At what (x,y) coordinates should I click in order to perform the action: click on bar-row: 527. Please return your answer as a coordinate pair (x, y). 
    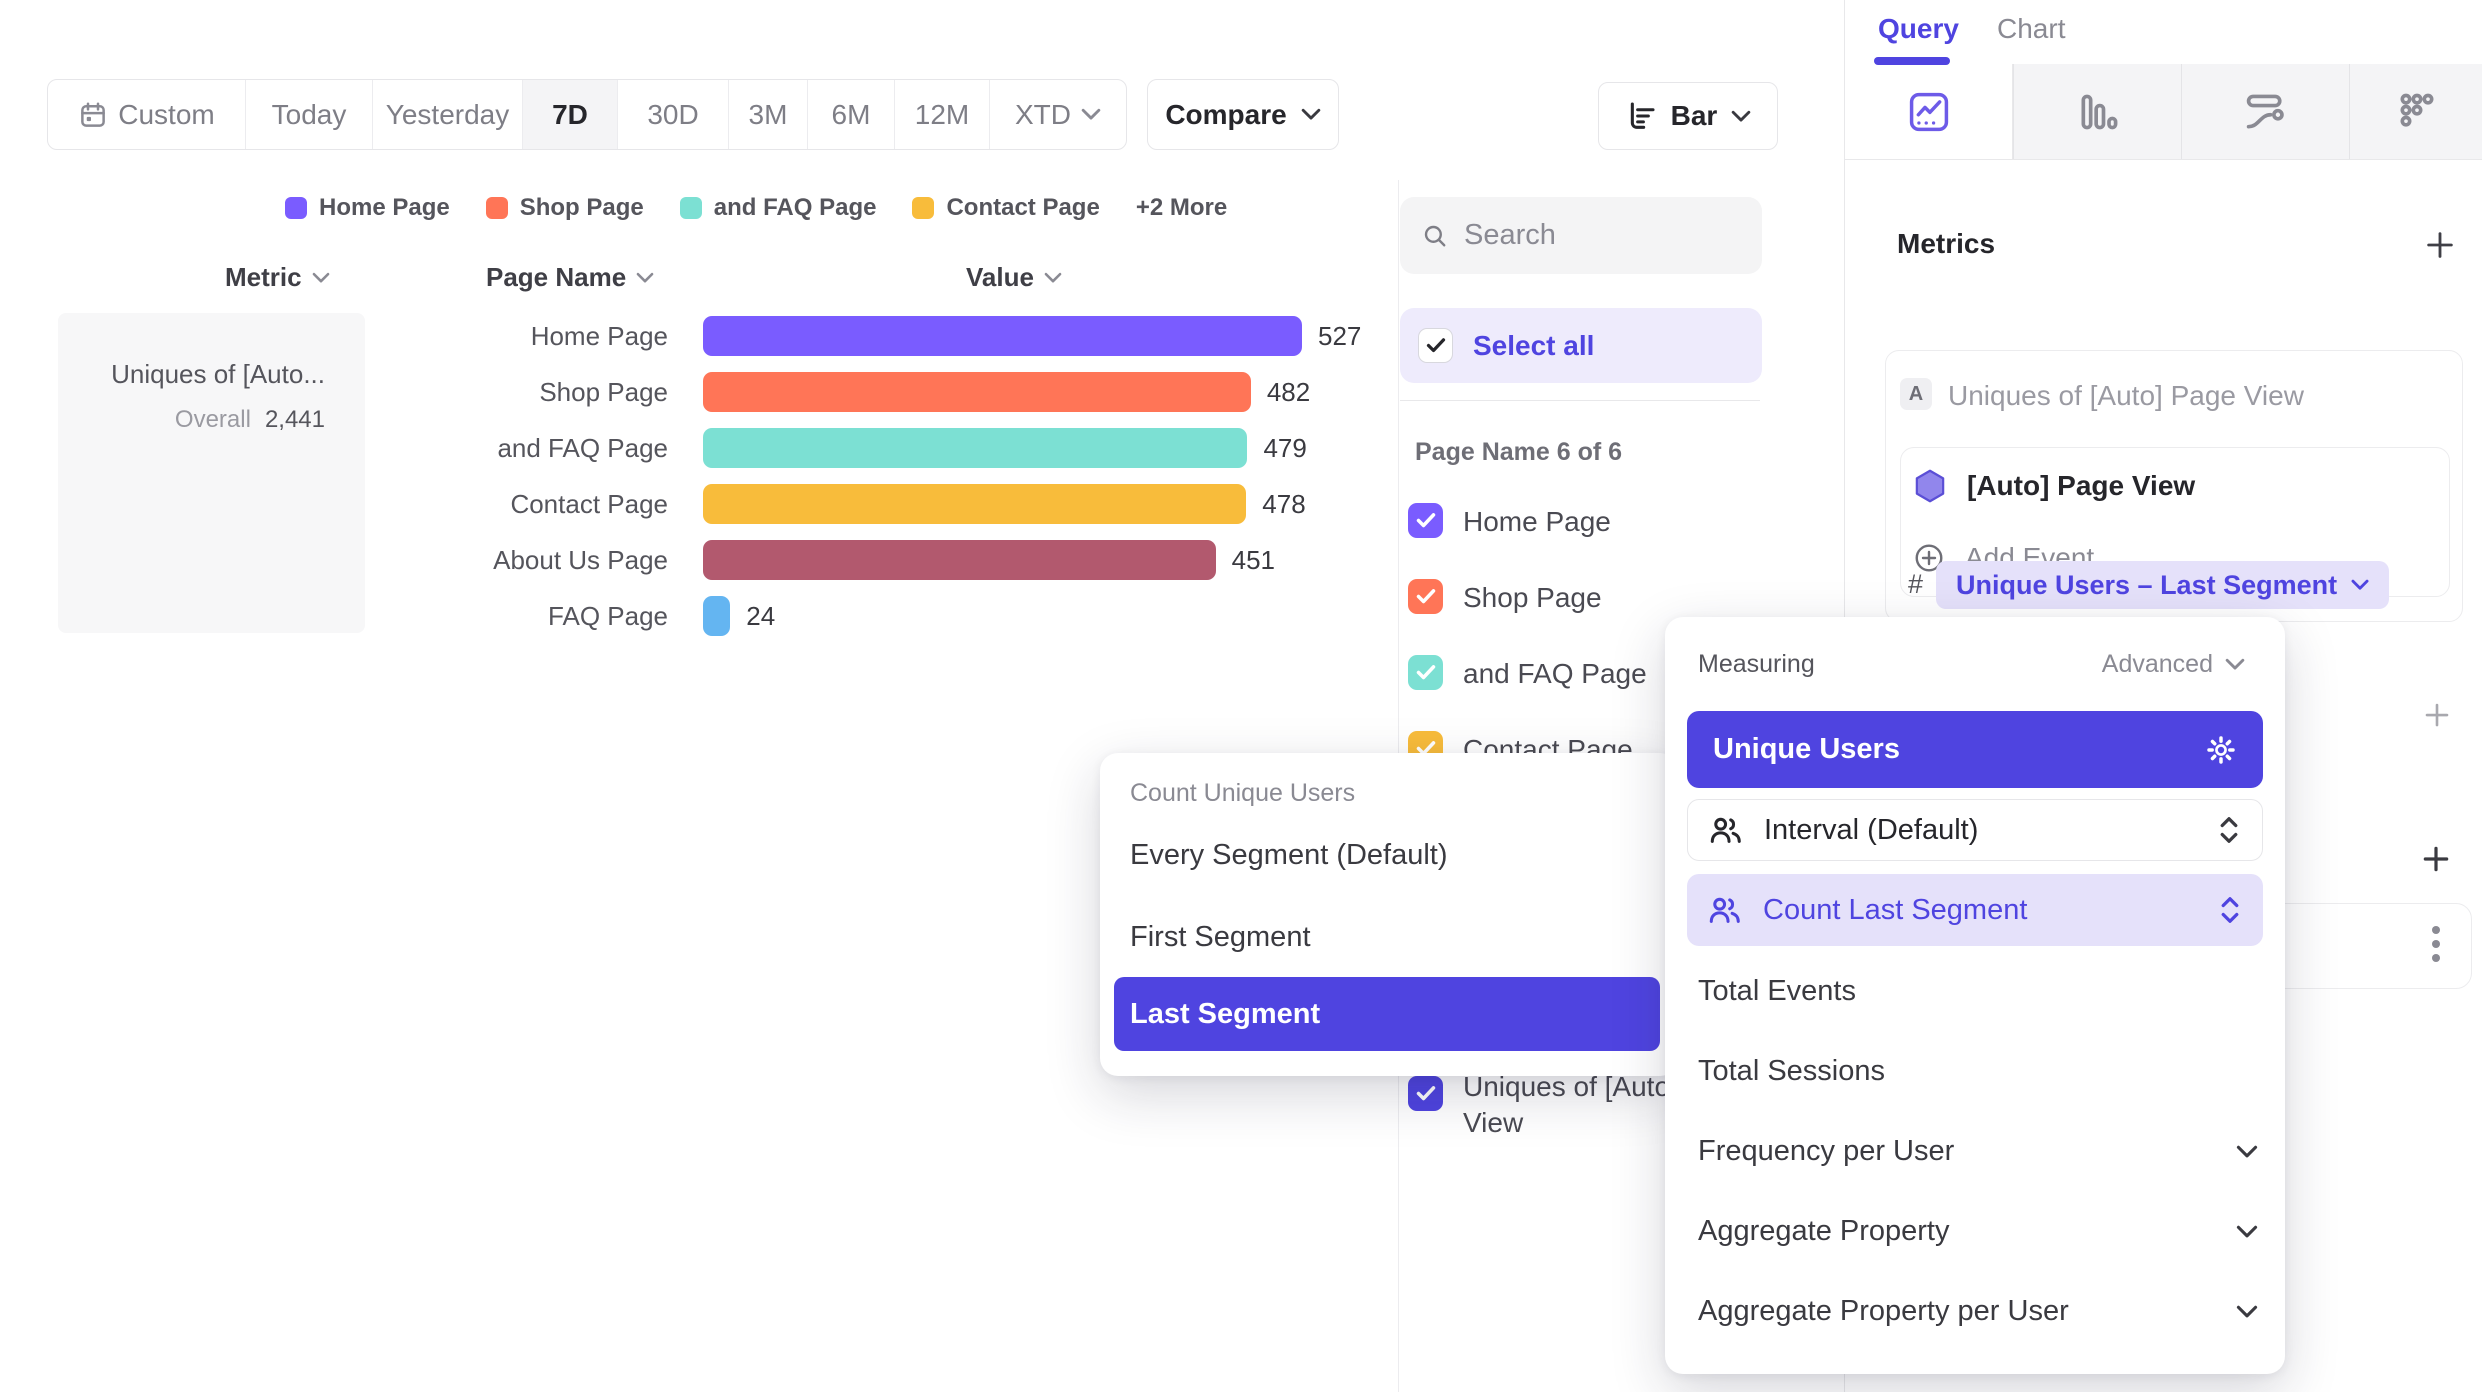
    Looking at the image, I should click on (1032, 336).